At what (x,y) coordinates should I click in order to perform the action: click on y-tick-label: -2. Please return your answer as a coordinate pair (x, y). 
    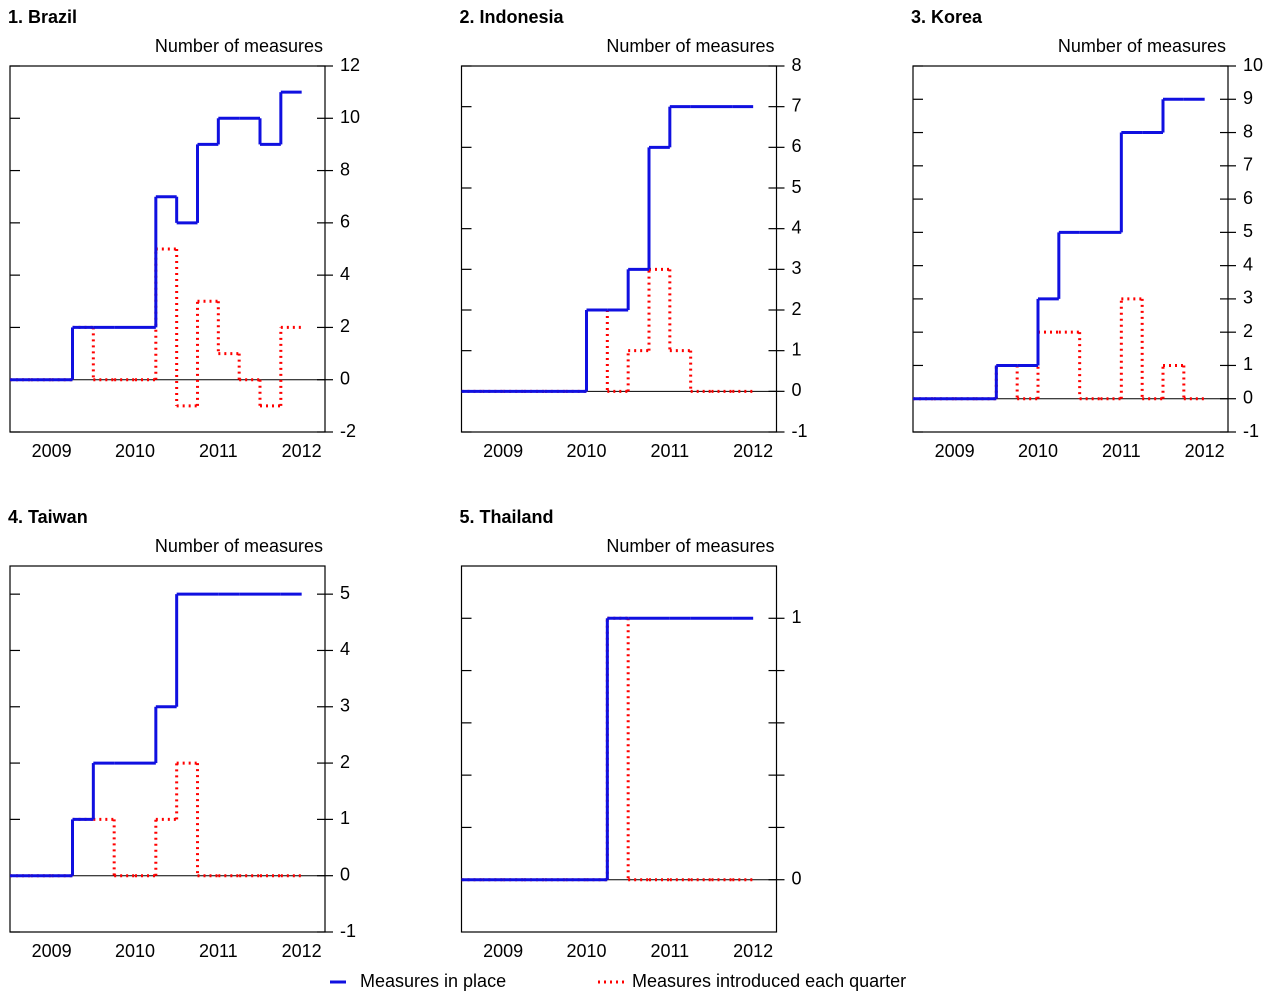
    Looking at the image, I should click on (348, 431).